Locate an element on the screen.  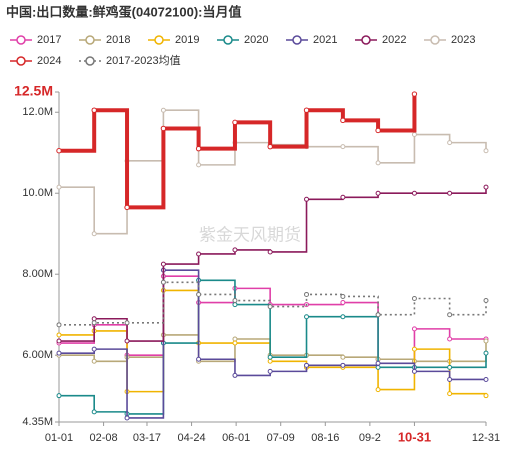
legend-label: 2017 is located at coordinates (49, 40).